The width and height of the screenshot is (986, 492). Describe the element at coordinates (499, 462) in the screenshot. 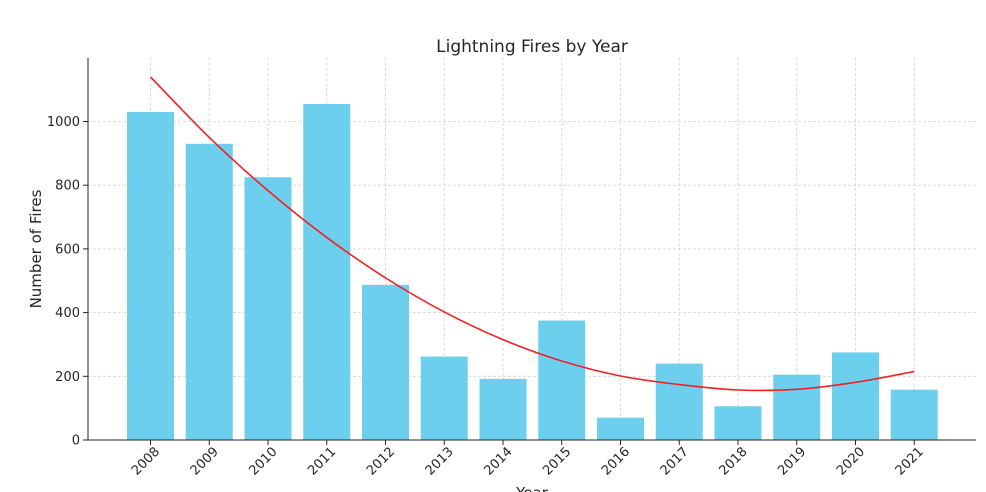

I see `x-tick-label: 2014` at that location.